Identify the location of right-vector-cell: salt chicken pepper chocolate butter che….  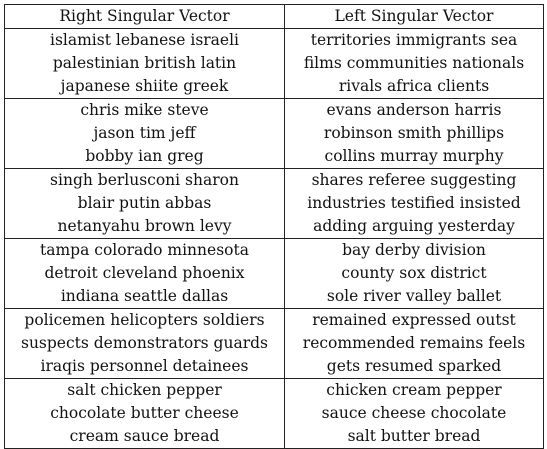
(144, 413).